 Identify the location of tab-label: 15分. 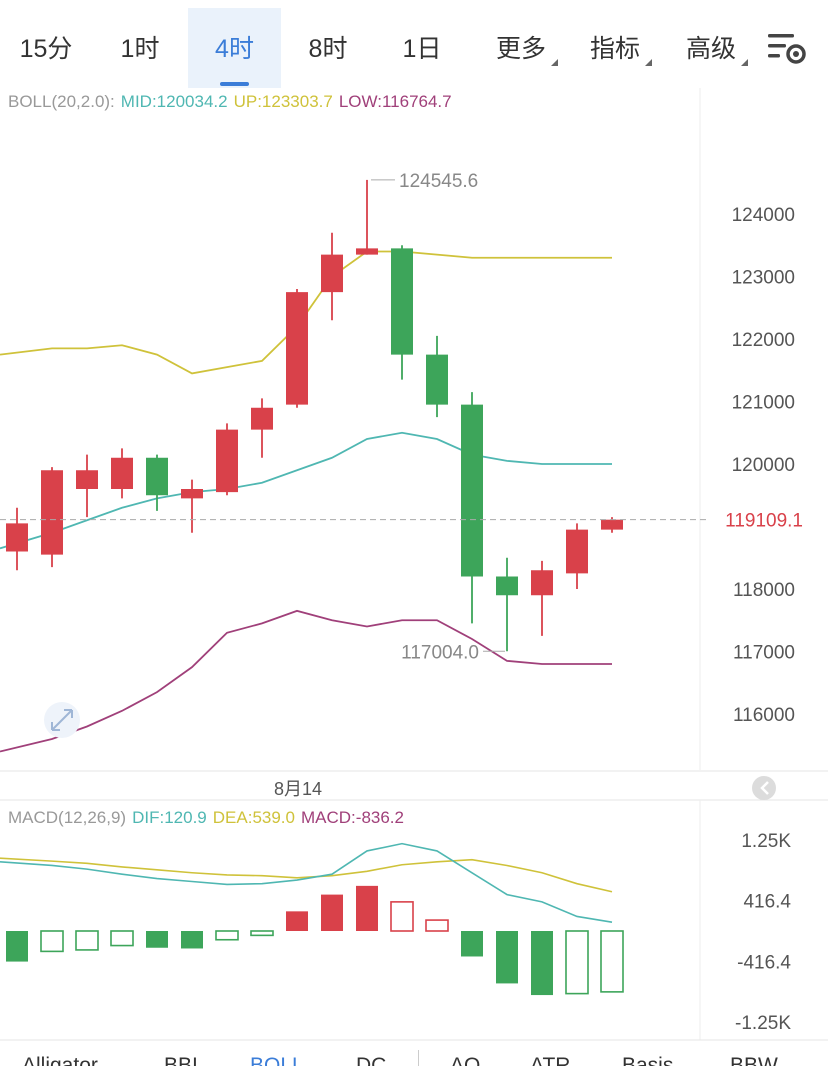
(46, 49).